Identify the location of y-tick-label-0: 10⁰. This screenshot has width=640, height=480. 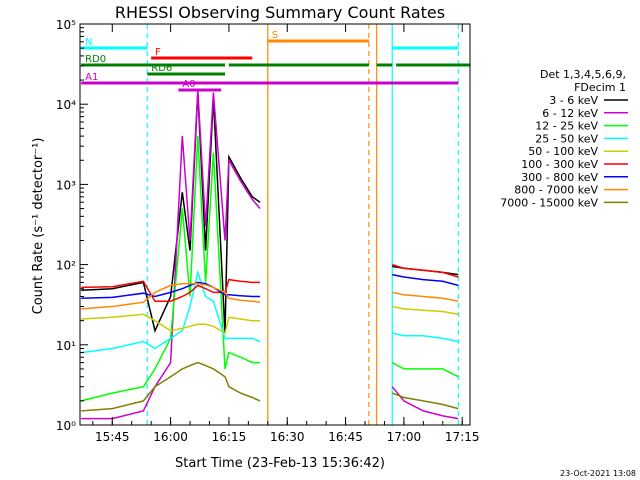
(66, 426).